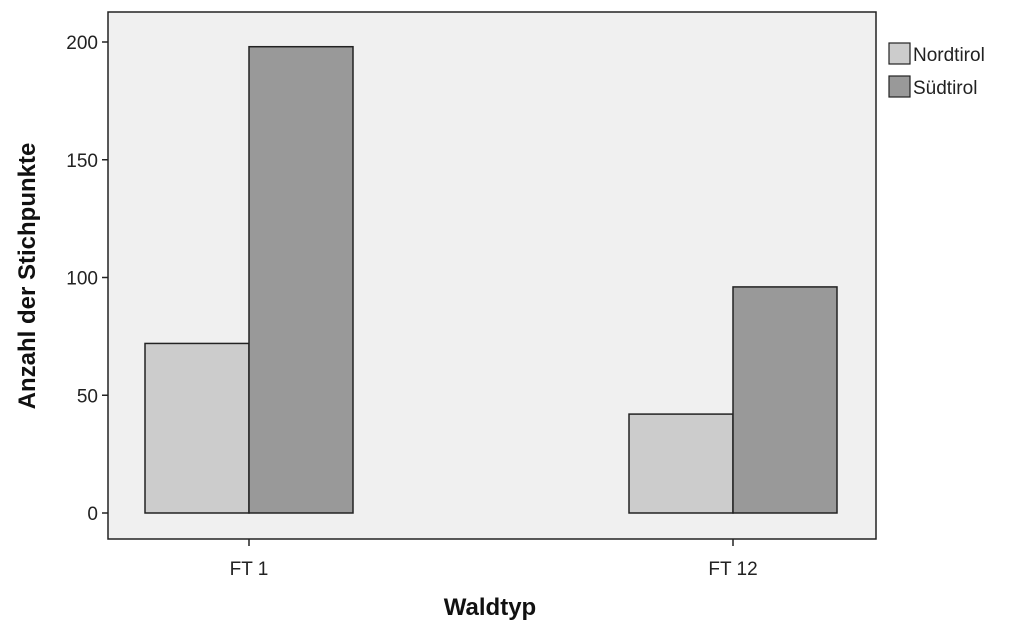  I want to click on y-tick-label: 100, so click(82, 279).